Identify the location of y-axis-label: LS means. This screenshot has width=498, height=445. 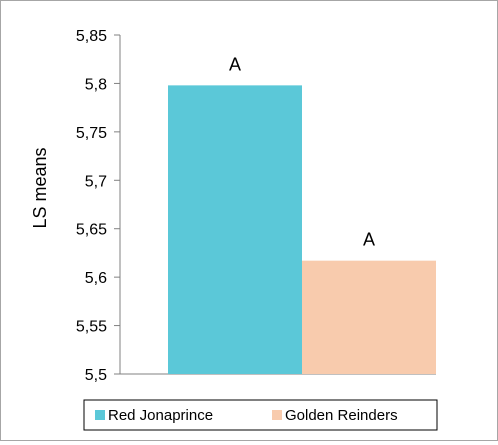
(40, 187).